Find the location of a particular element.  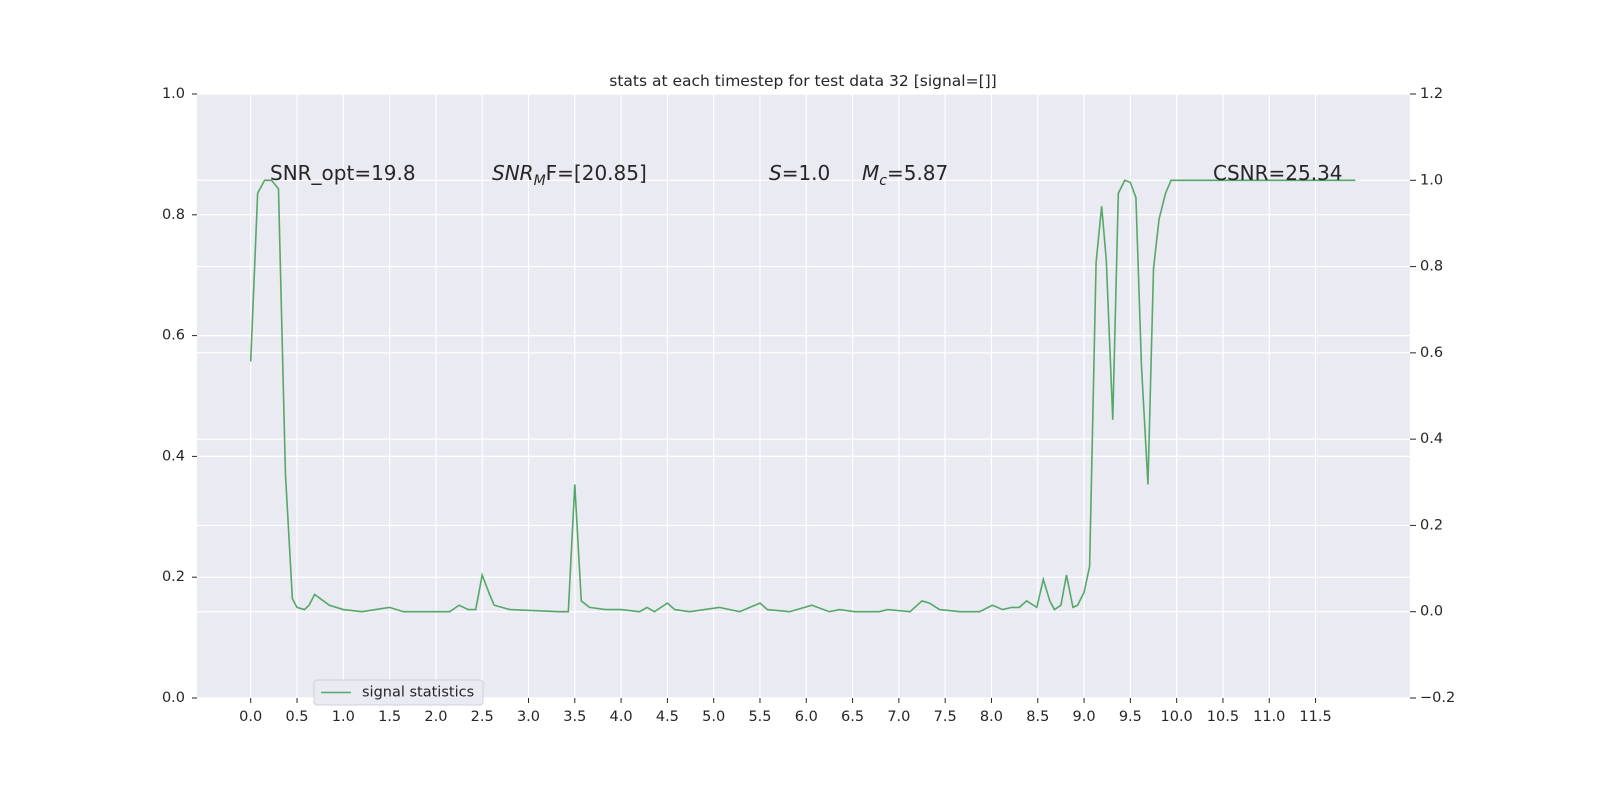

y-tick-label: 0.8 is located at coordinates (173, 215).